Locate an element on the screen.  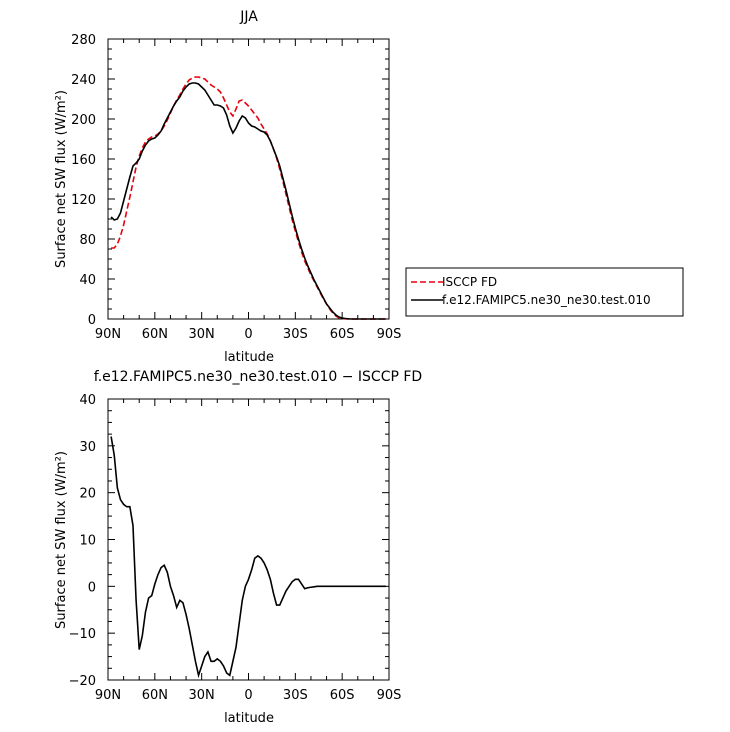
y-tick-label: 240 is located at coordinates (83, 80).